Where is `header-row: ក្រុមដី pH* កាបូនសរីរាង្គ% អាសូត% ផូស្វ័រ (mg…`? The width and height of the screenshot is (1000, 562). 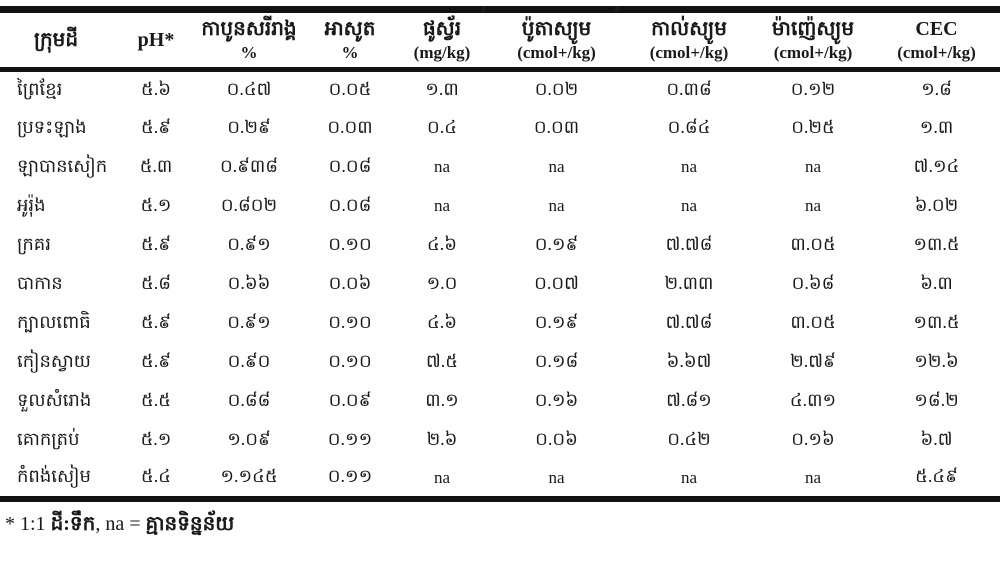
header-row: ក្រុមដី pH* កាបូនសរីរាង្គ% អាសូត% ផូស្វ័រ (mg… is located at coordinates (500, 40).